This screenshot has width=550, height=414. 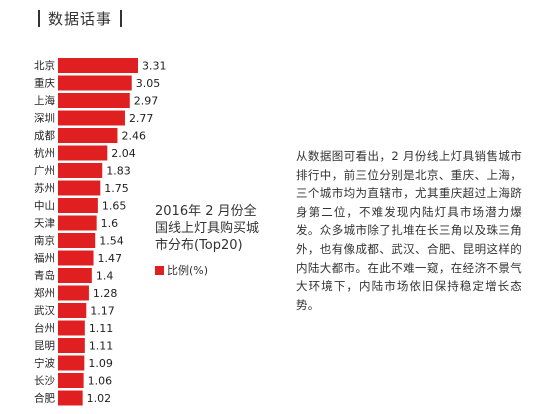 I want to click on category-label: 杭州, so click(x=44, y=153).